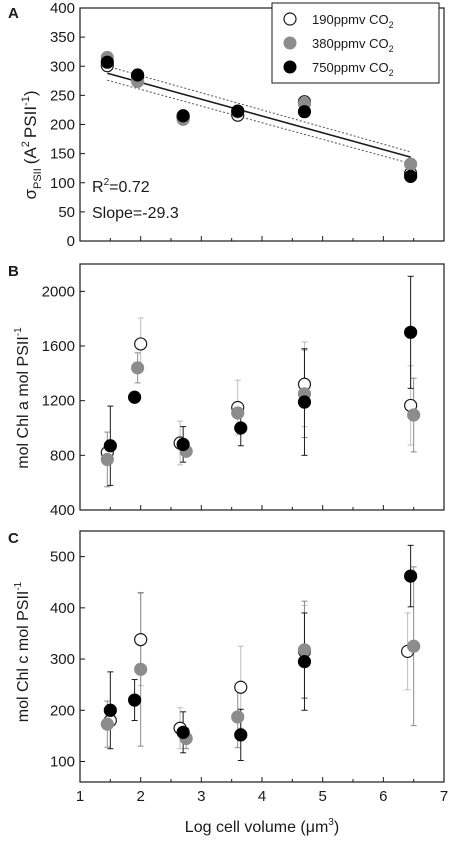 This screenshot has height=842, width=454. I want to click on panel-c-y-axis-title: mol Chl c mol PSII-1, so click(22, 651).